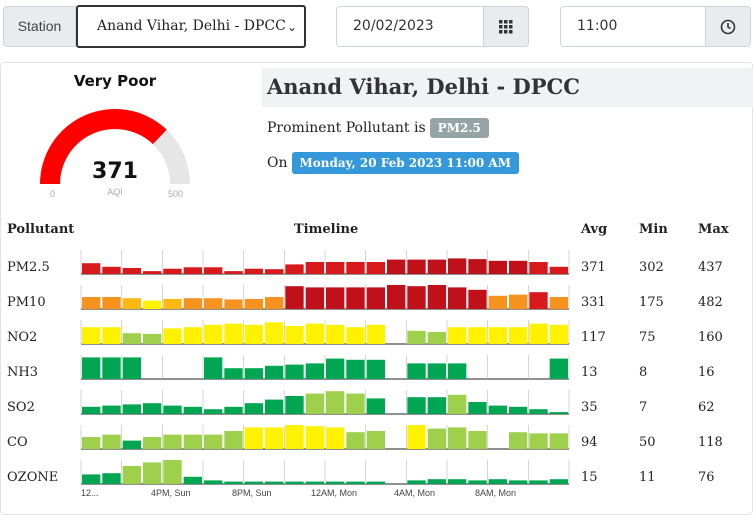 The width and height of the screenshot is (753, 515). I want to click on station-select: Anand Vihar, Delhi - DPCC ⌄, so click(191, 26).